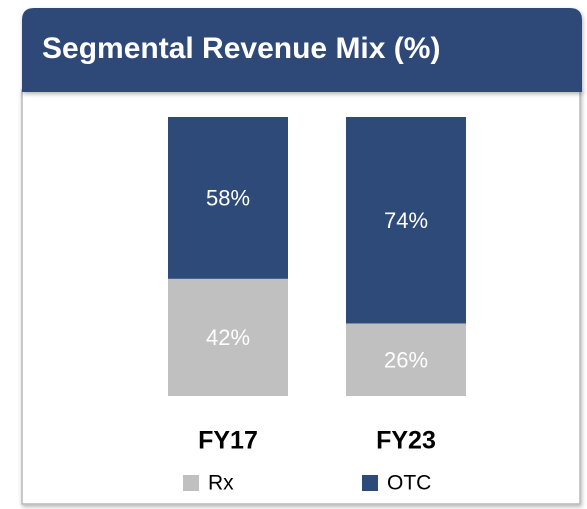 Image resolution: width=587 pixels, height=509 pixels. I want to click on data-label: 74%, so click(406, 220).